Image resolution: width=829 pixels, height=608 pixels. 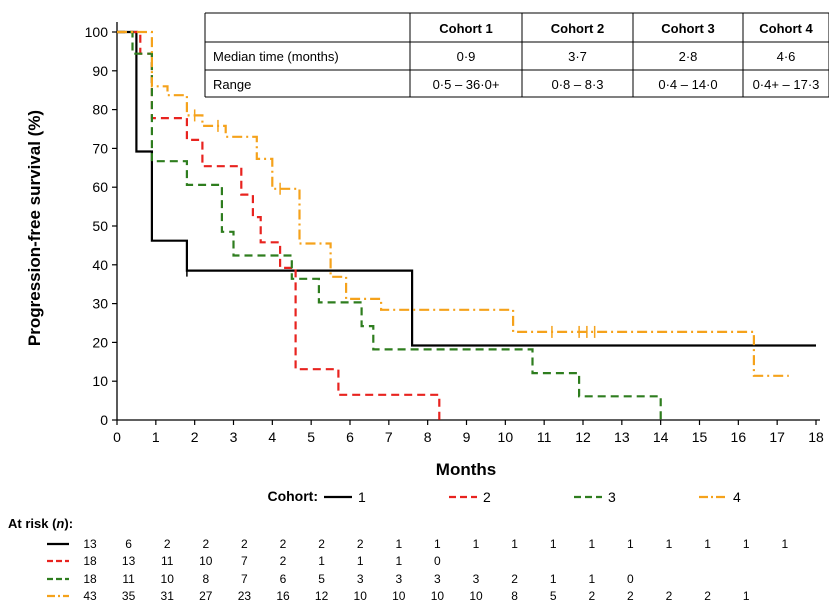 I want to click on x-tick-label: 2, so click(x=195, y=437).